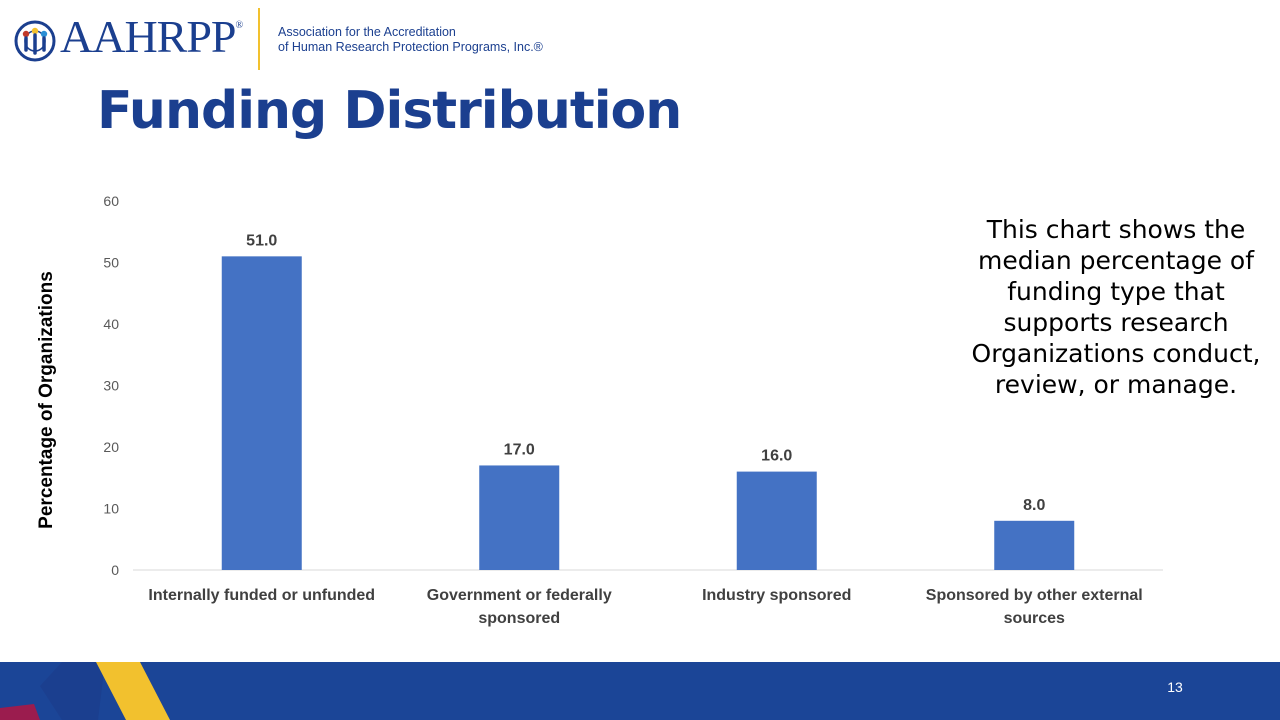 This screenshot has height=720, width=1280. Describe the element at coordinates (367, 32) in the screenshot. I see `org-name-line-1: Association for the Accreditation` at that location.